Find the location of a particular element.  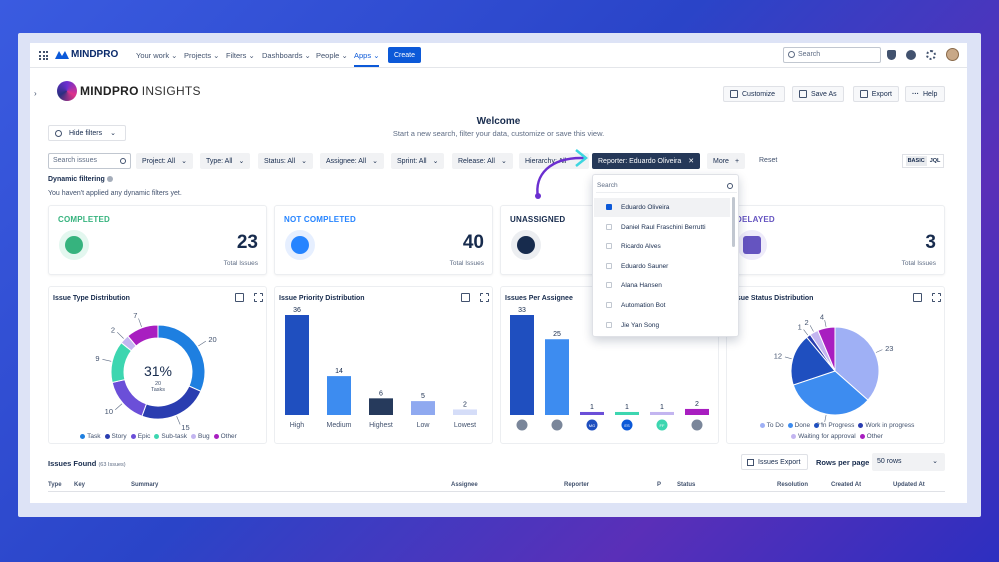

query-mode-toggle: BASIC JQL is located at coordinates (923, 161).